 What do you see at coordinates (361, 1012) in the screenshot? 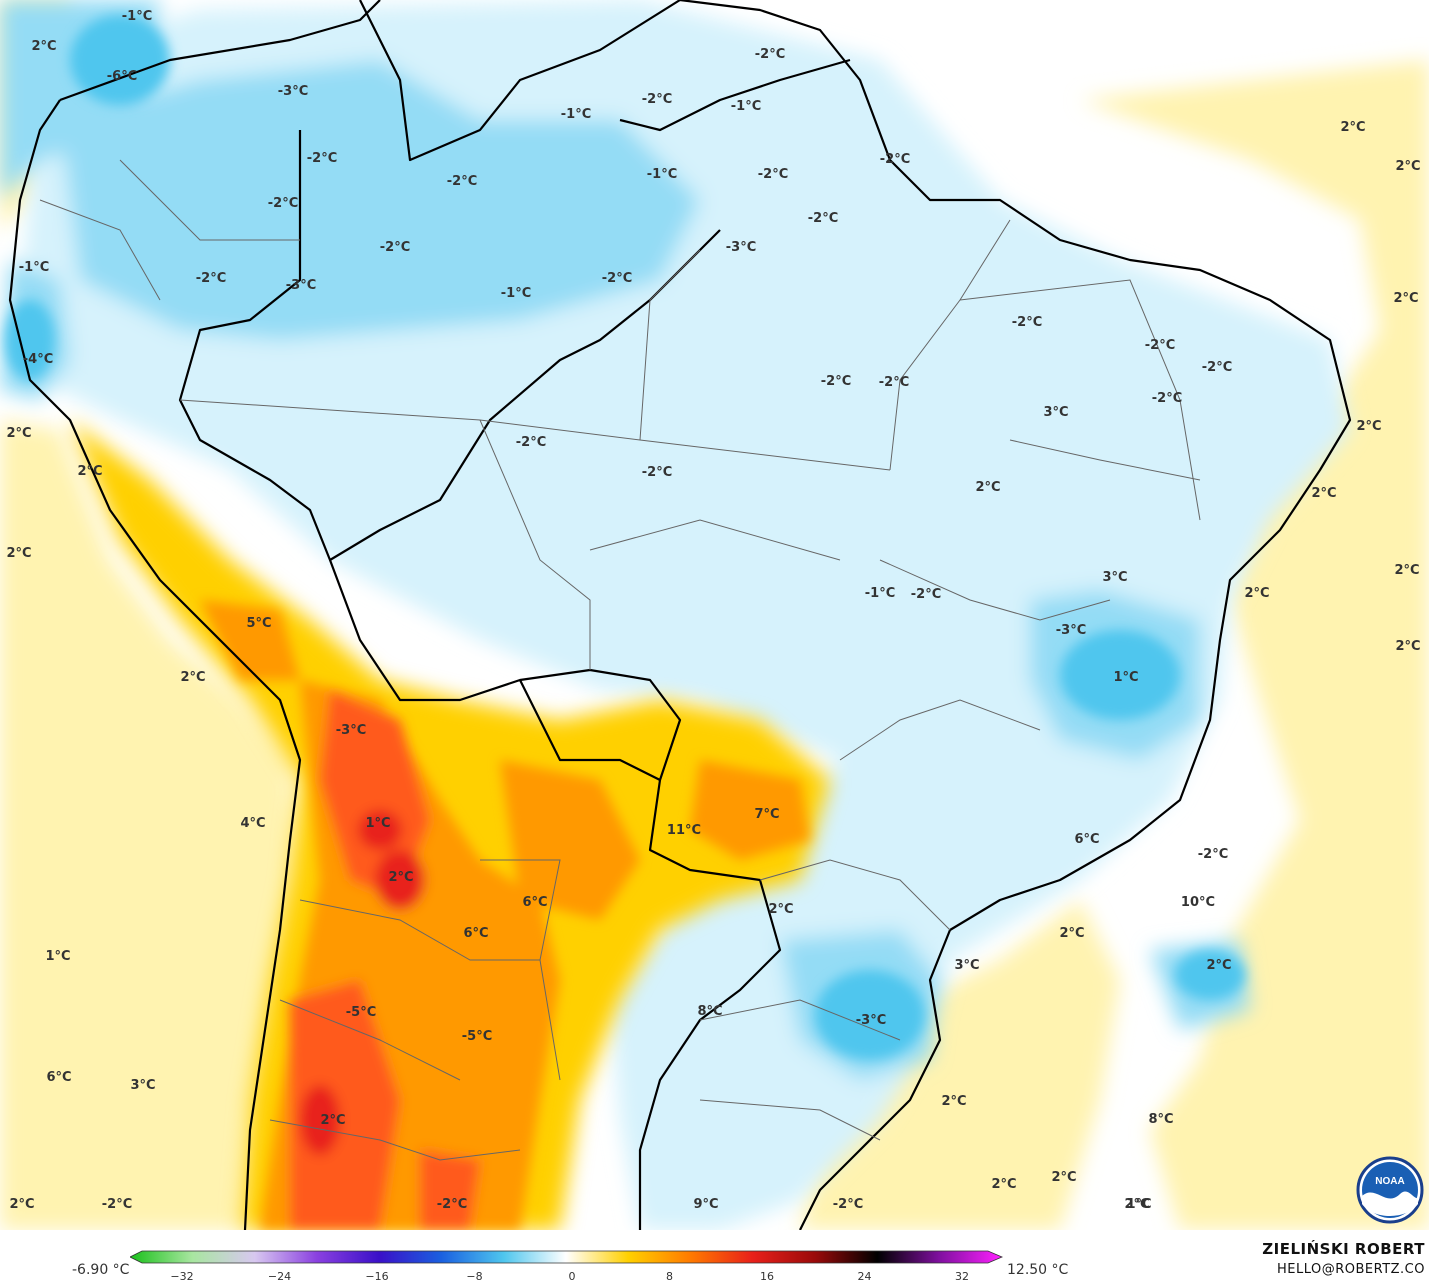
I see `temperature-label: -5°C` at bounding box center [361, 1012].